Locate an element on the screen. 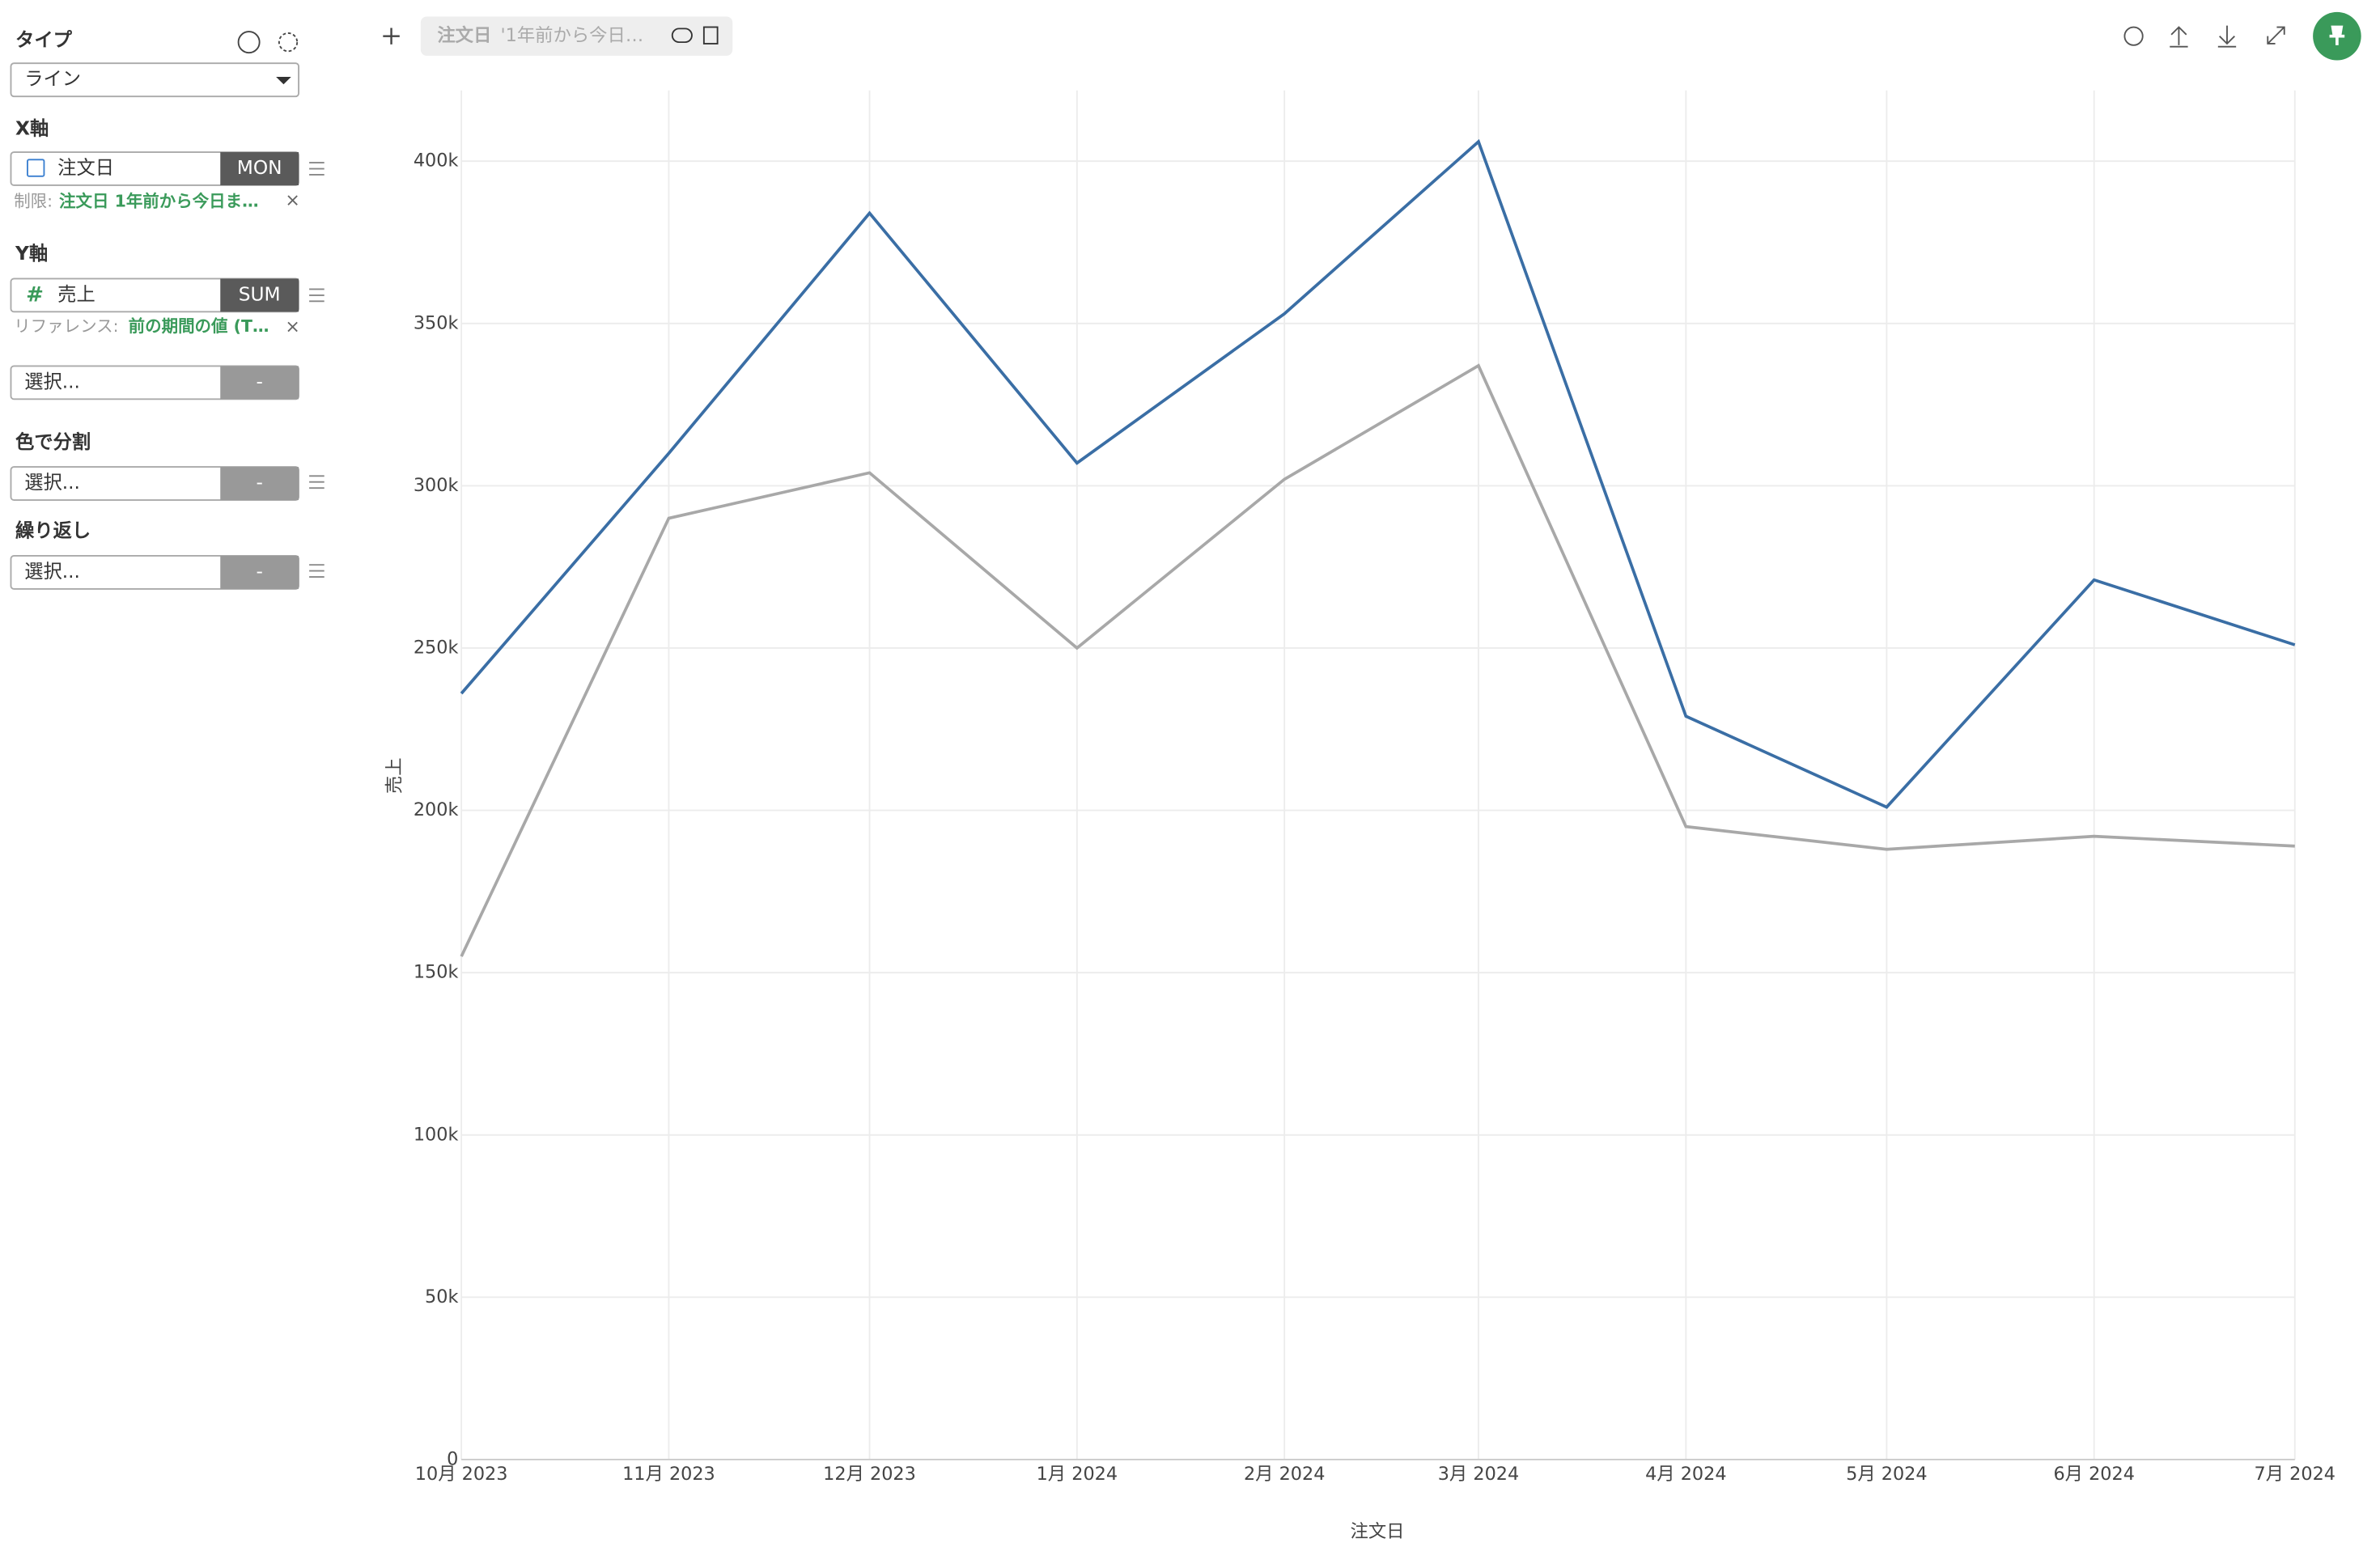 The height and width of the screenshot is (1568, 2363). y-agg-button is located at coordinates (259, 295).